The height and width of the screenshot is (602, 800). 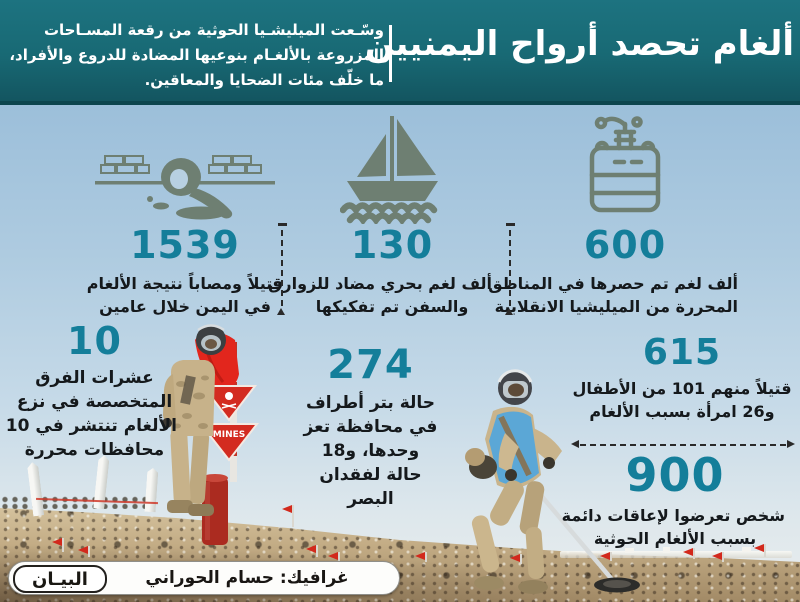 I want to click on stat-value: 1539, so click(x=185, y=245).